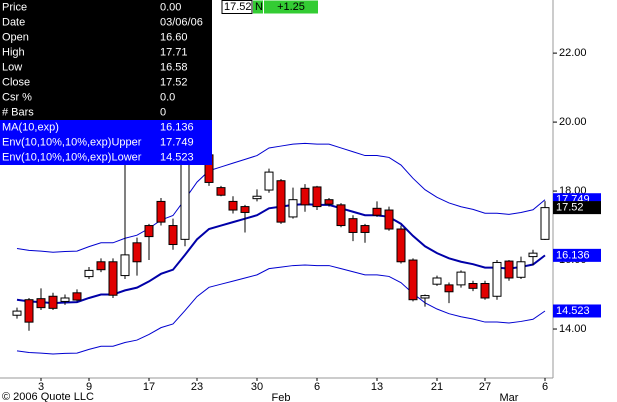 This screenshot has height=402, width=617. I want to click on info-label: Open, so click(15, 37).